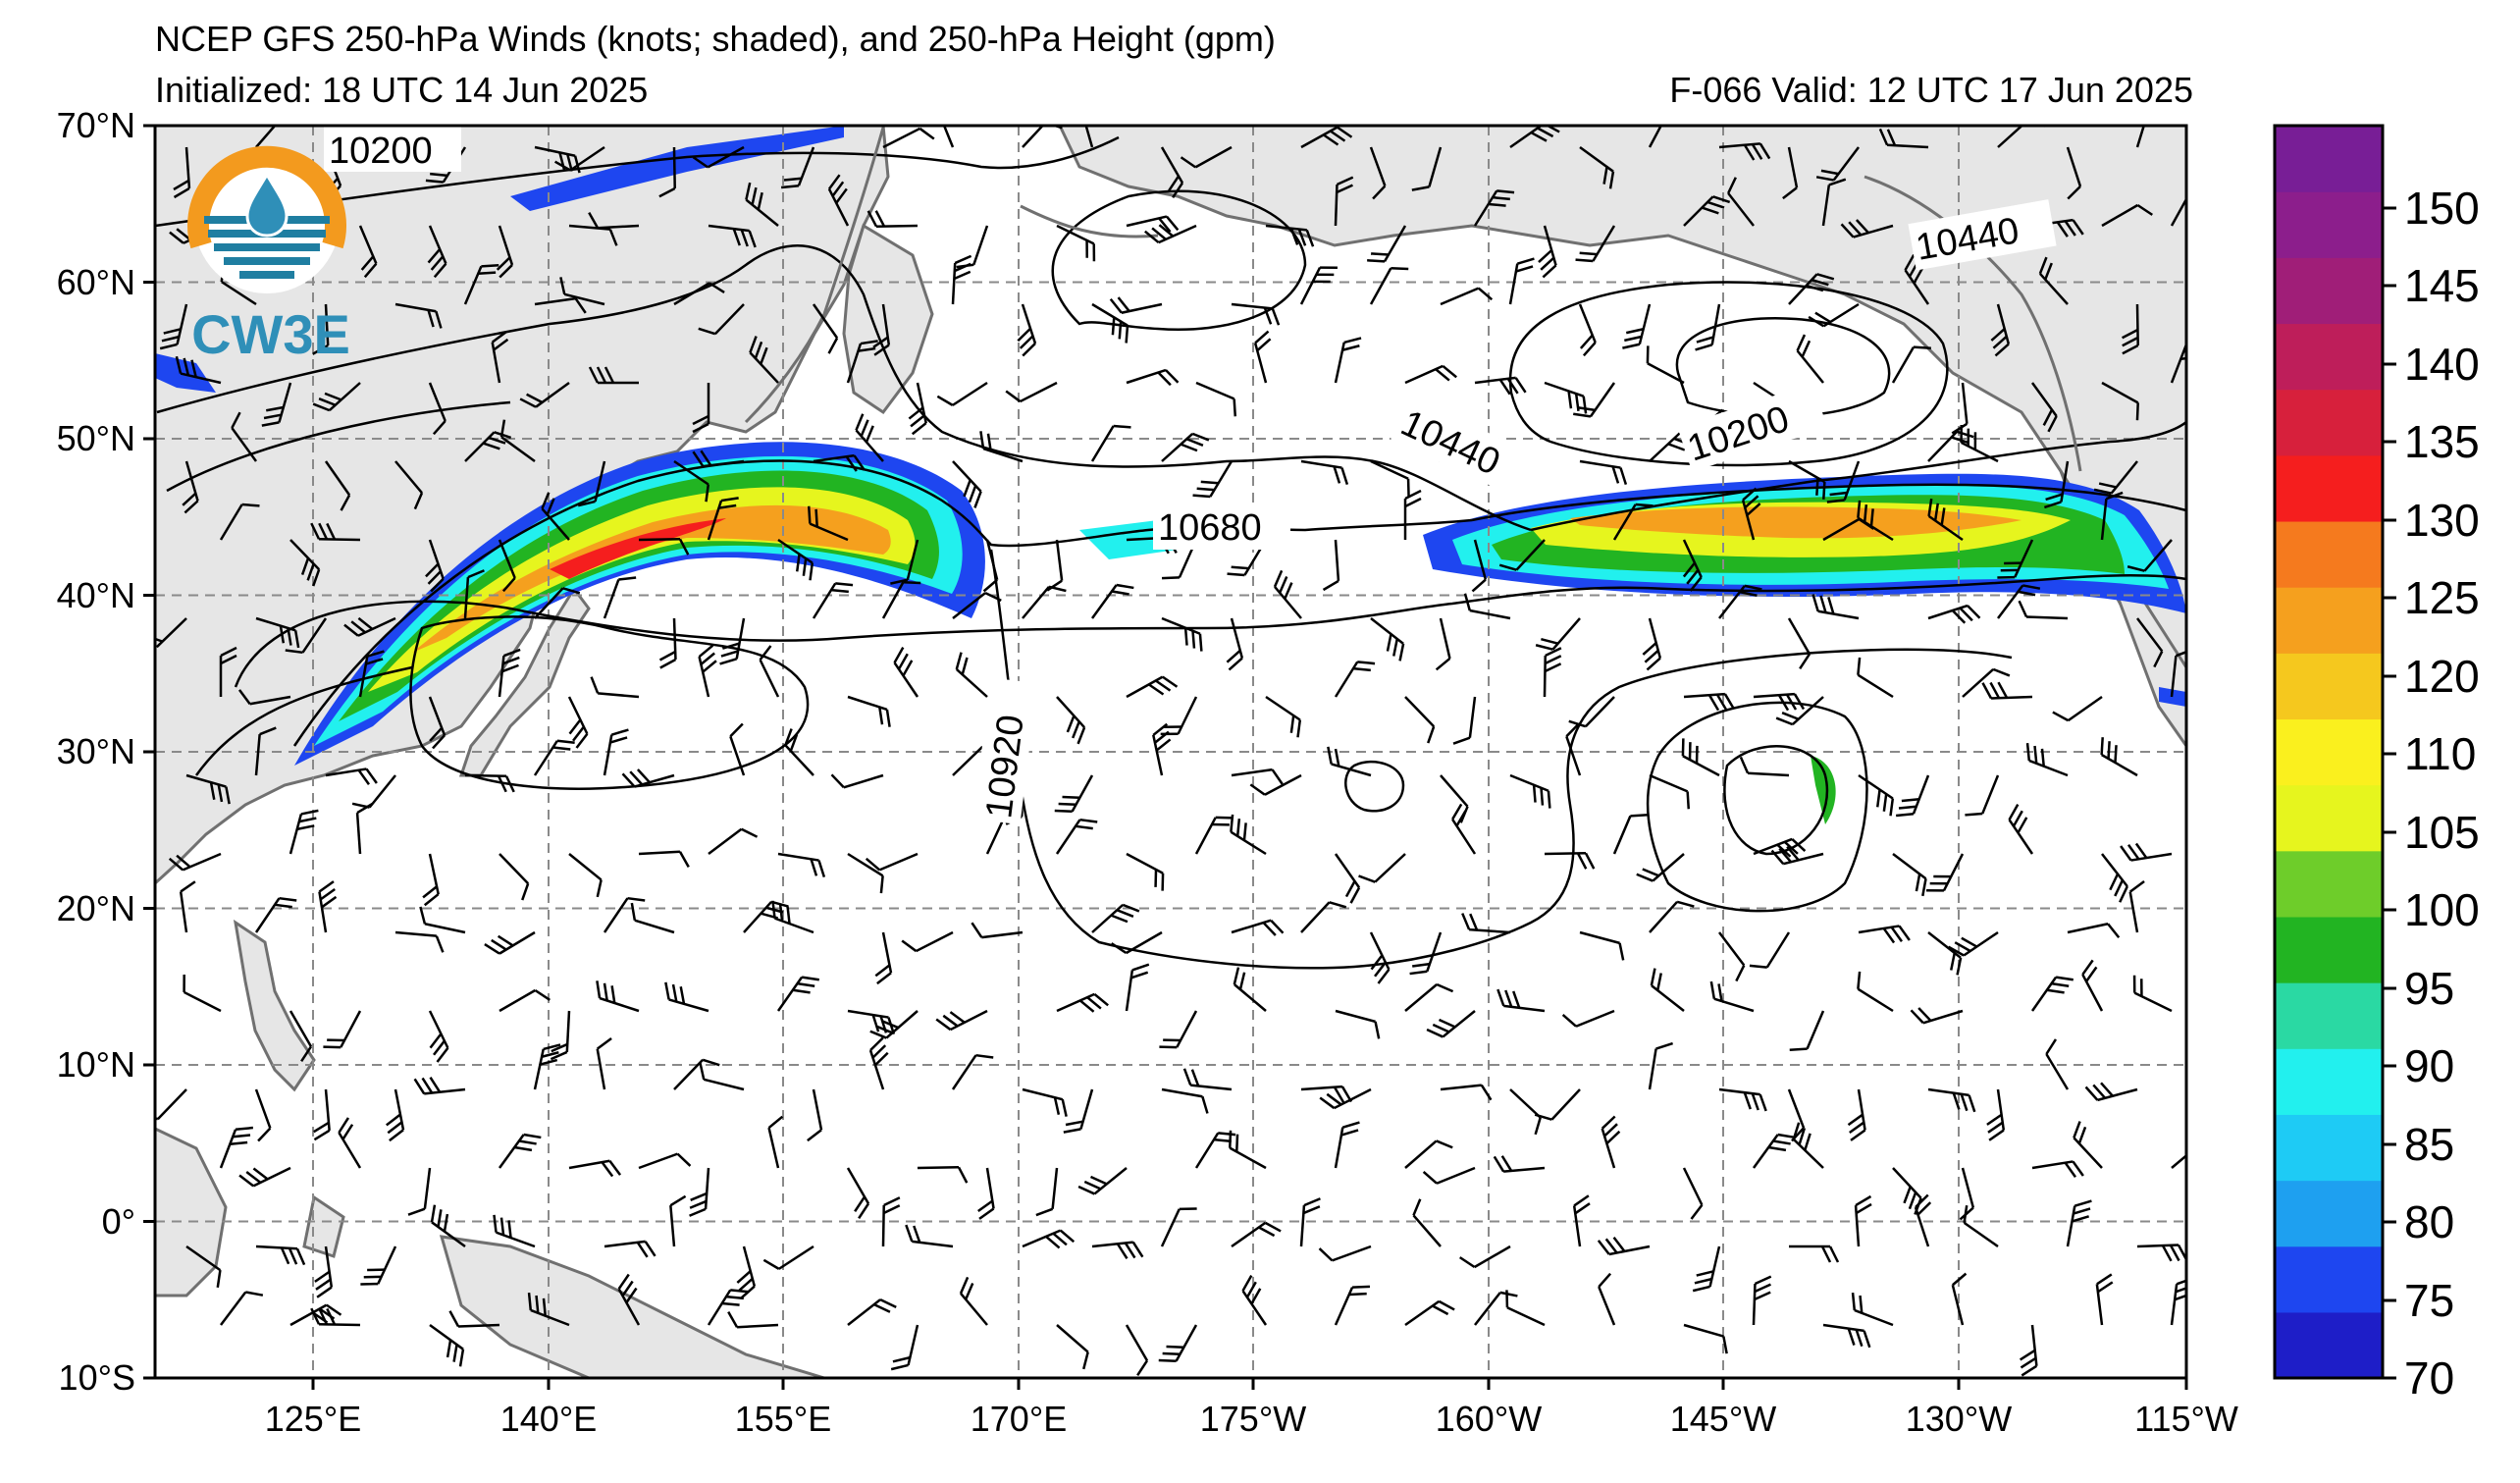 The height and width of the screenshot is (1483, 2520). I want to click on lon-label: 130°W, so click(1959, 1419).